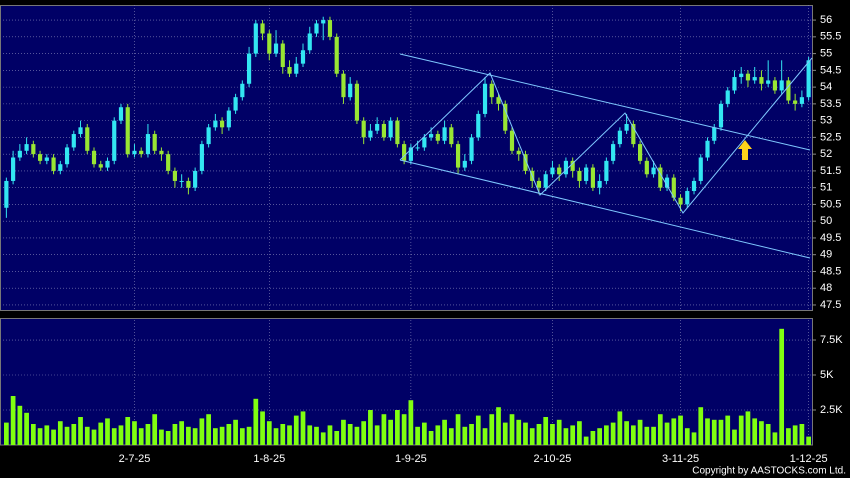 This screenshot has height=478, width=850. Describe the element at coordinates (826, 87) in the screenshot. I see `y-tick-label: 54` at that location.